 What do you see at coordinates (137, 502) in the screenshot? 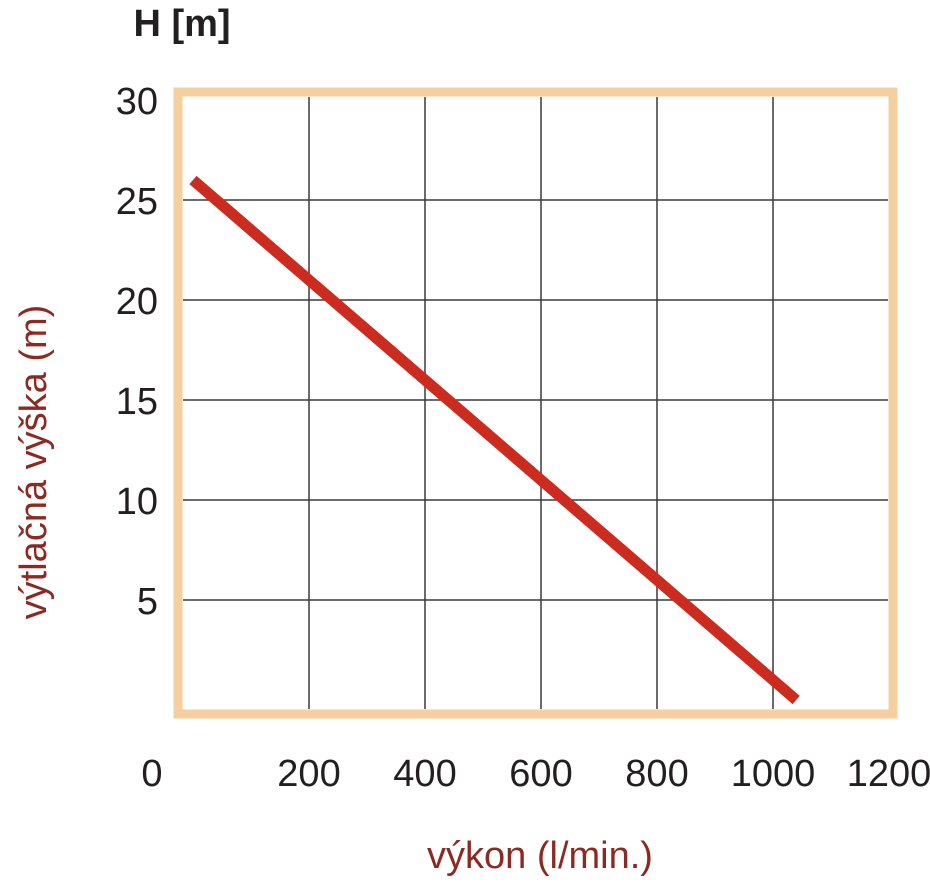
I see `y-tick-label: 10` at bounding box center [137, 502].